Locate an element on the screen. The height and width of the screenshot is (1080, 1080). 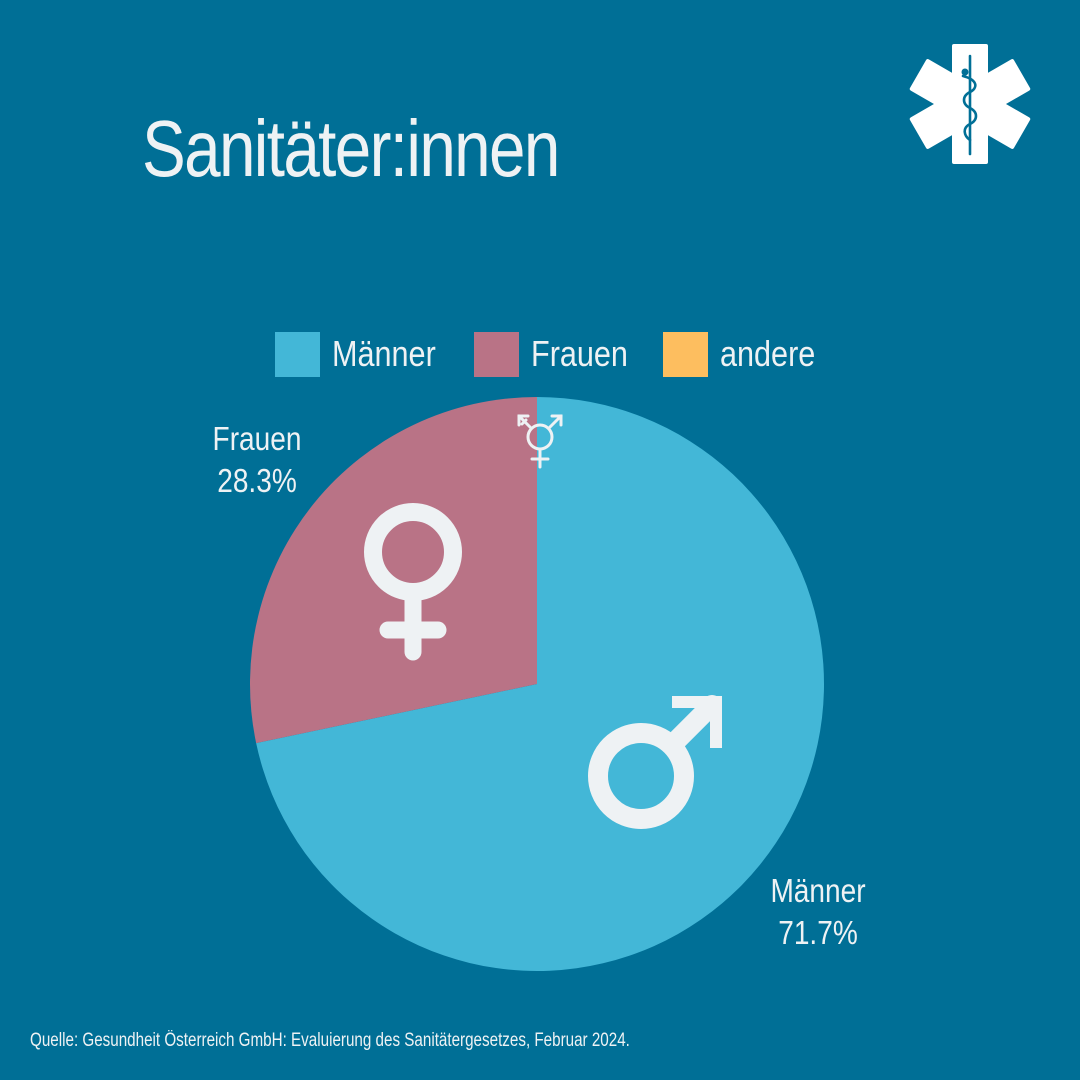
legend-item-andere: andere is located at coordinates (754, 354).